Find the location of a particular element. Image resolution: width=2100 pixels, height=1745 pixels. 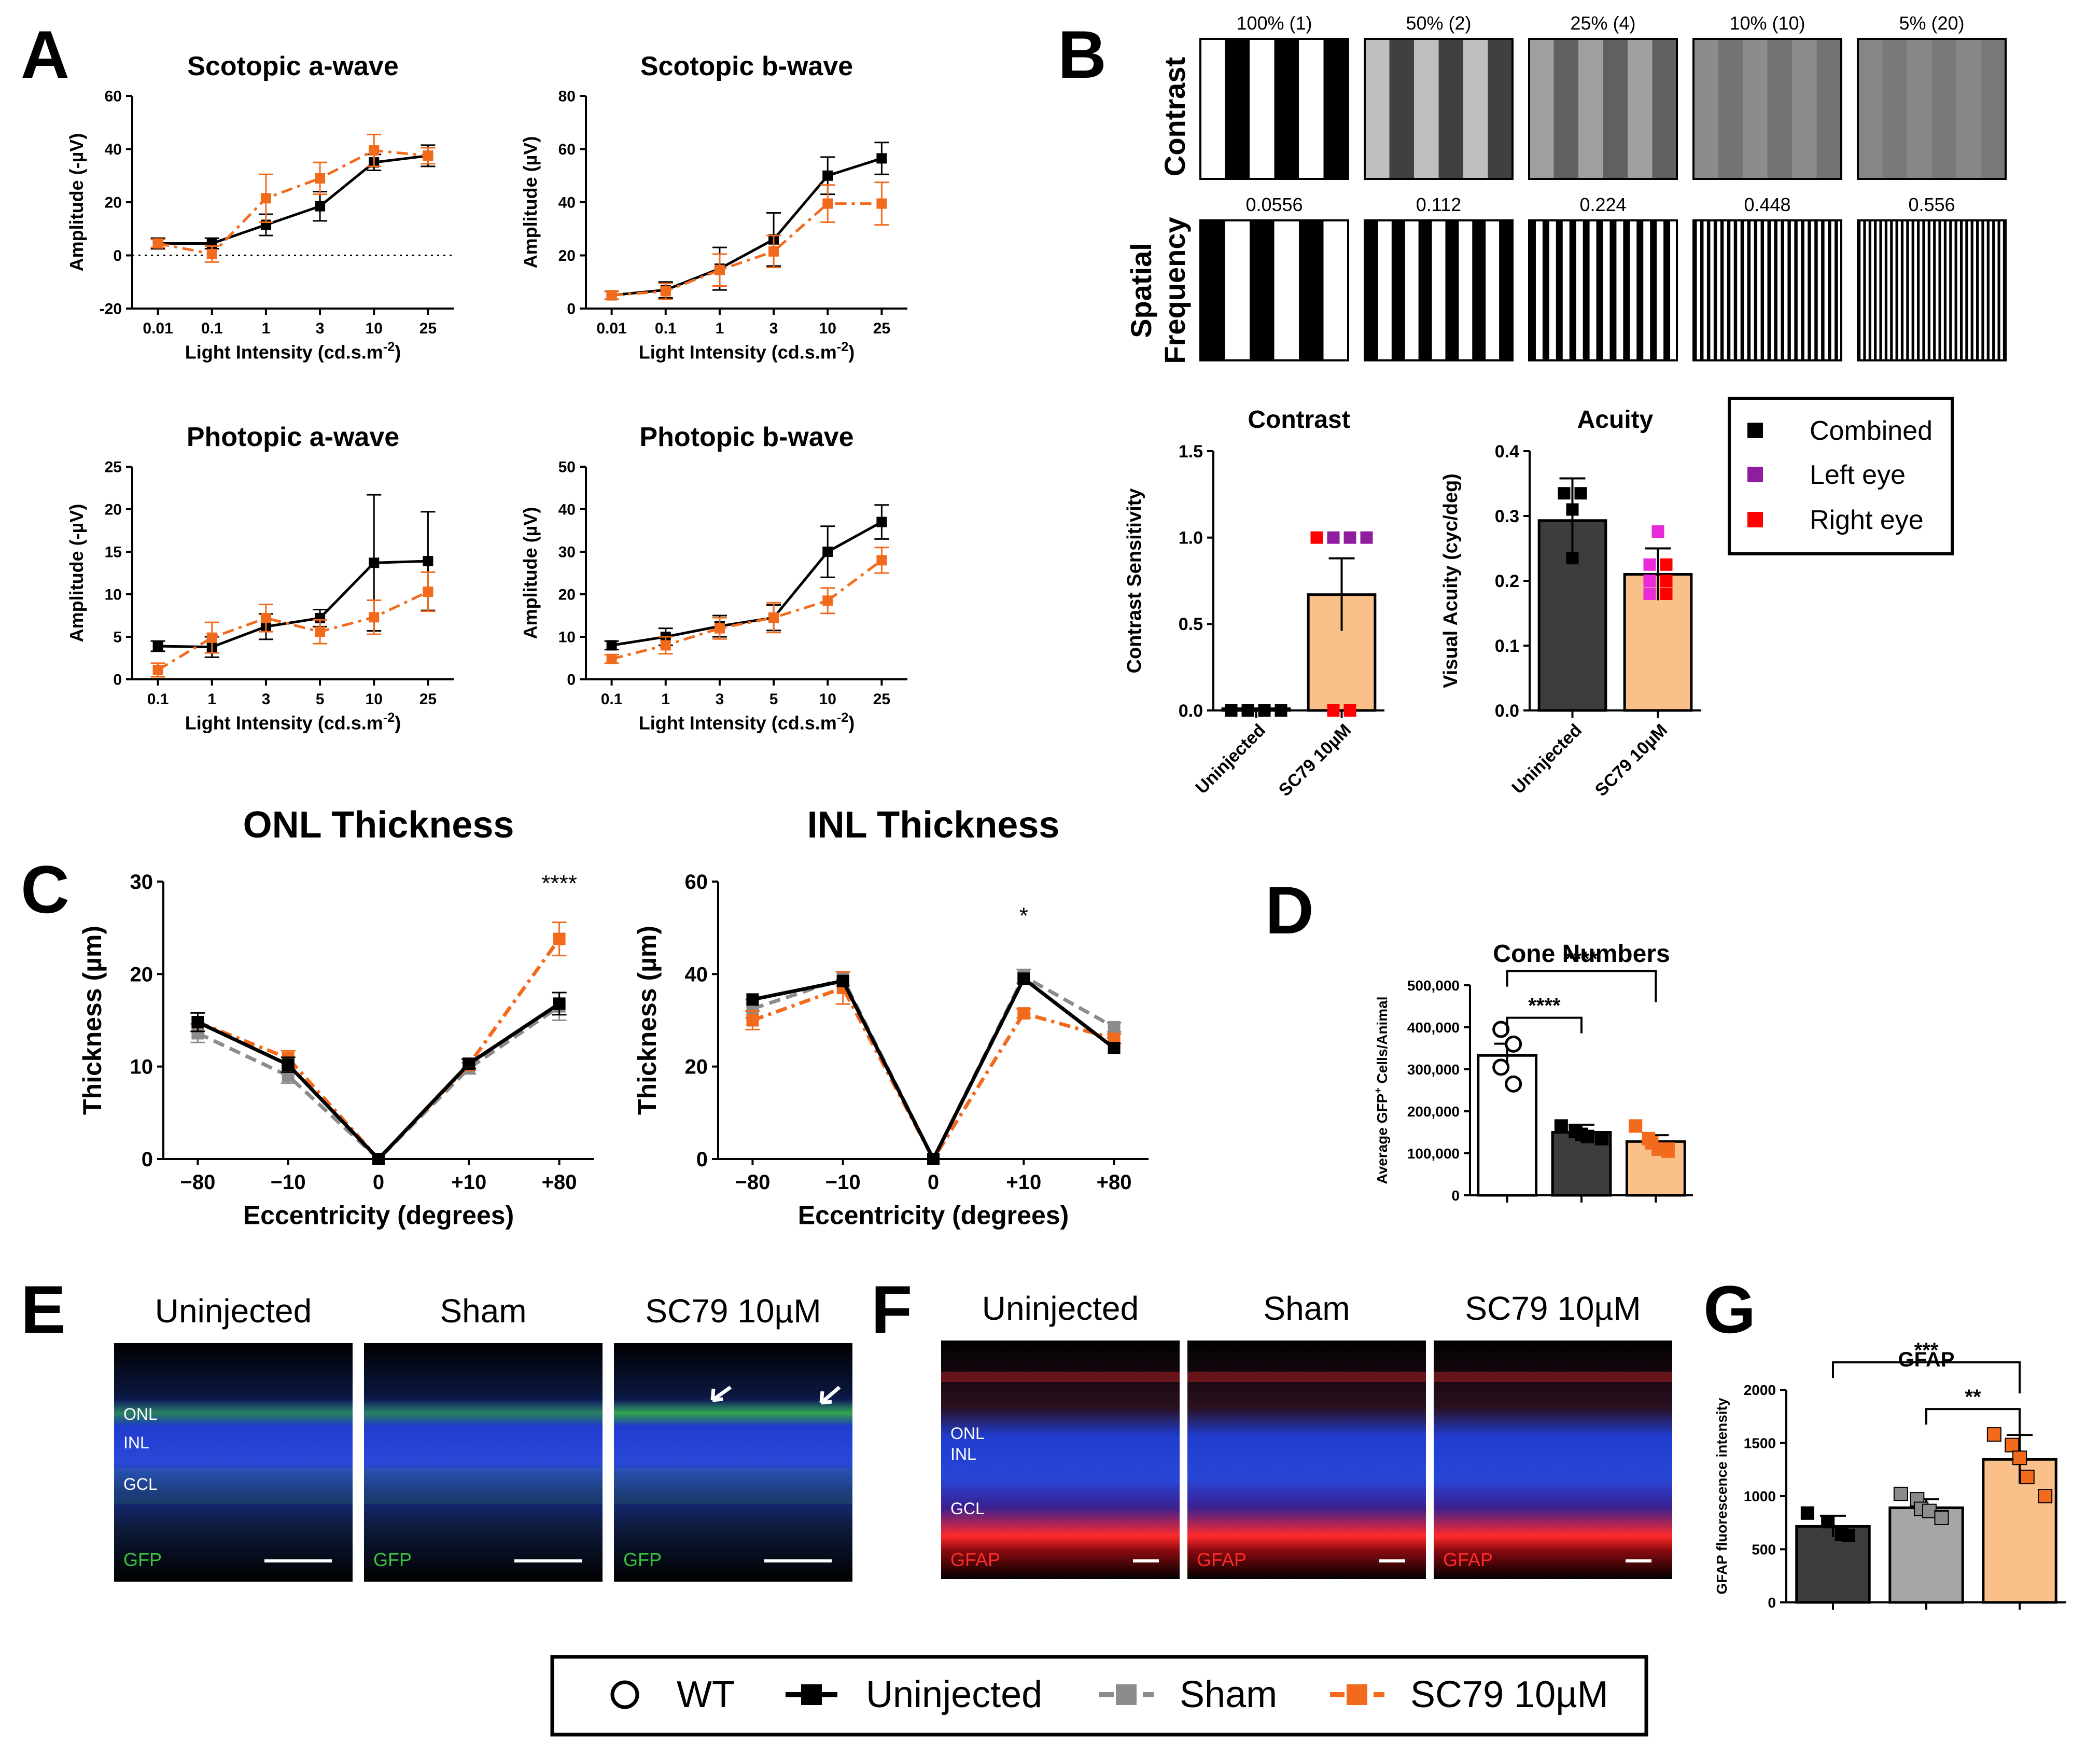

y-tick-label: 500,000 is located at coordinates (1433, 986).